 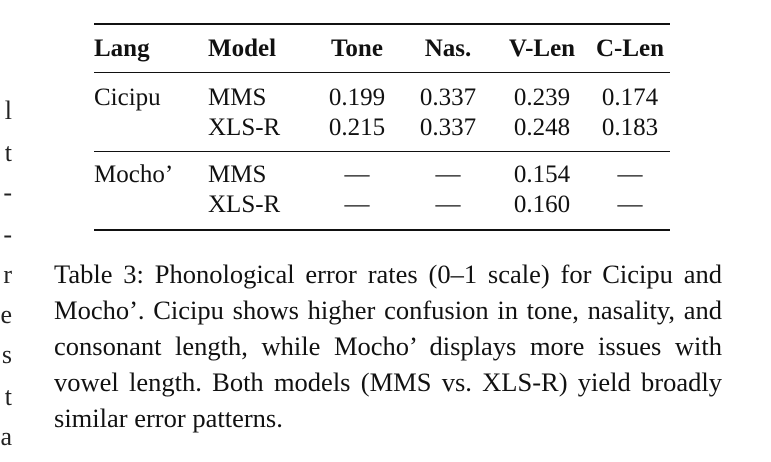 I want to click on cell-vowel-length: 0.248, so click(x=542, y=127).